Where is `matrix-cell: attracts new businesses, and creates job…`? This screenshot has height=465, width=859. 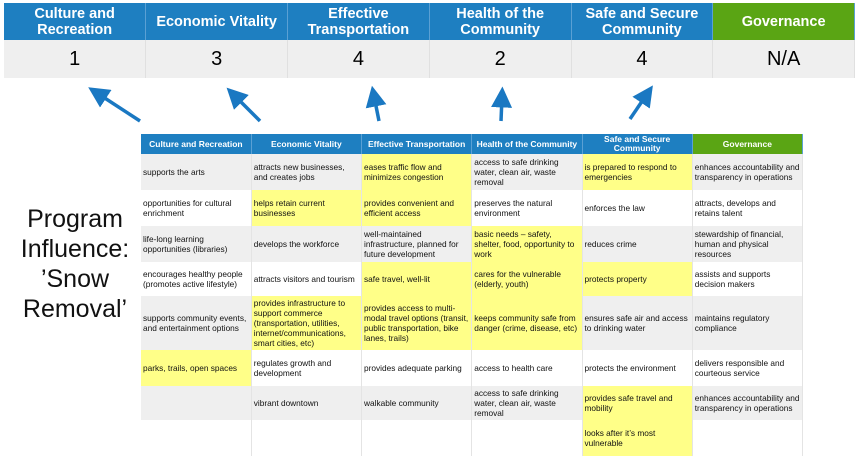
matrix-cell: attracts new businesses, and creates job… is located at coordinates (307, 172).